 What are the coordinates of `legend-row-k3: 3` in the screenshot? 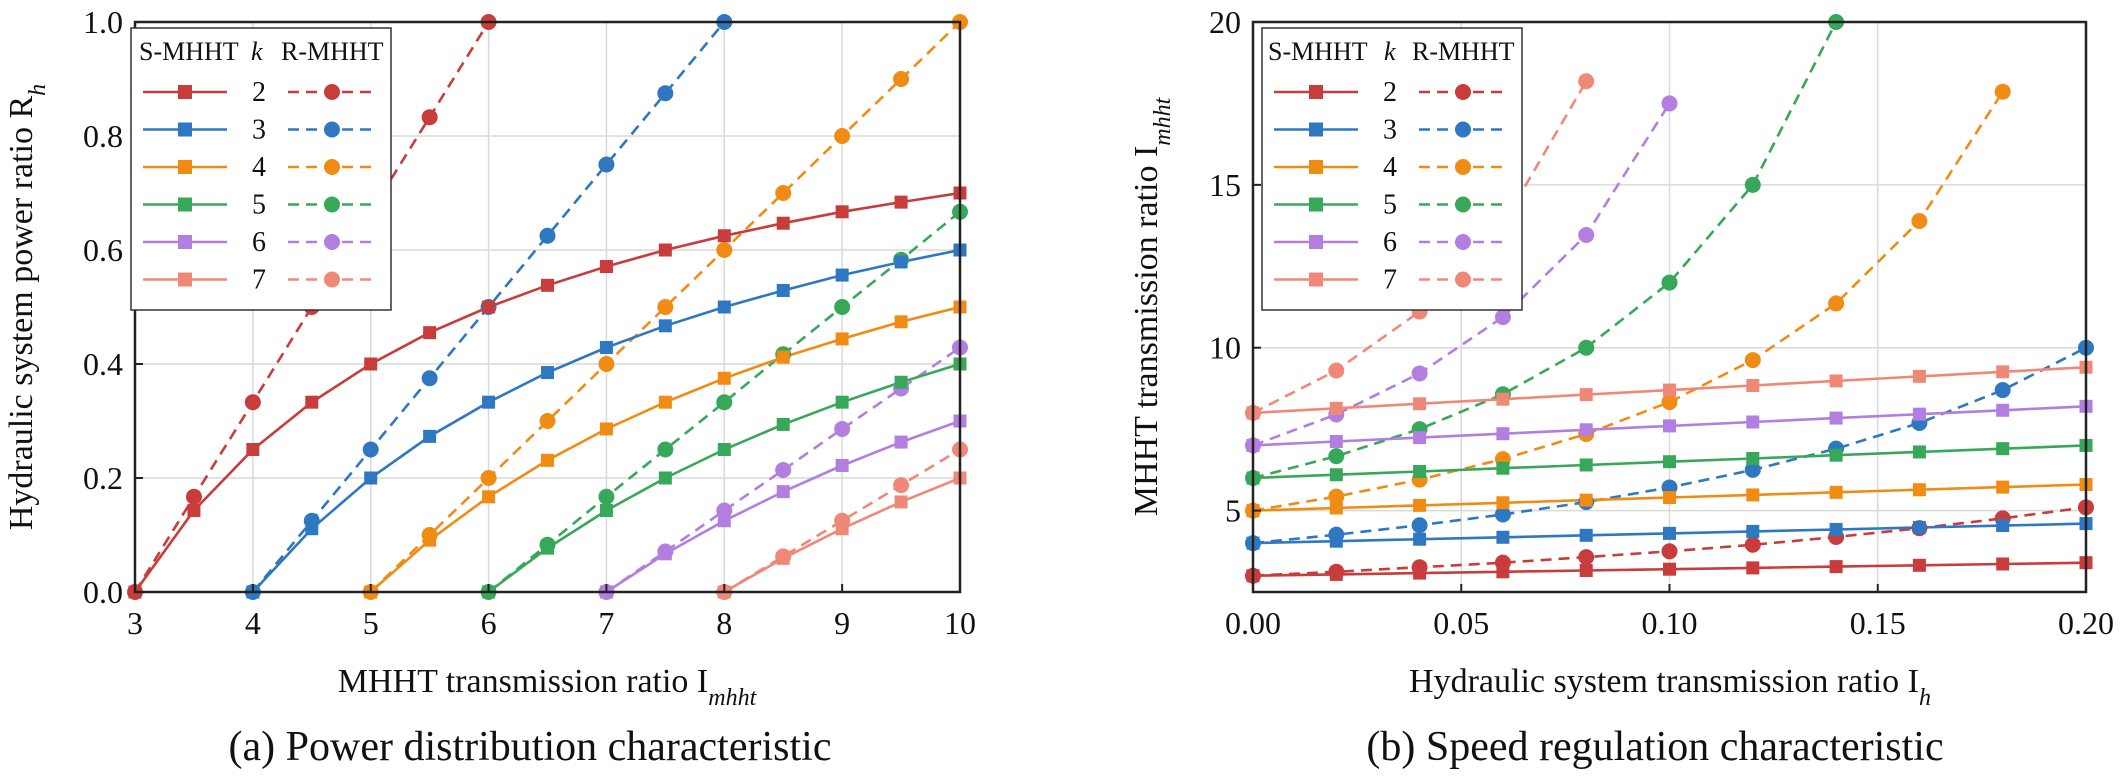 It's located at (259, 130).